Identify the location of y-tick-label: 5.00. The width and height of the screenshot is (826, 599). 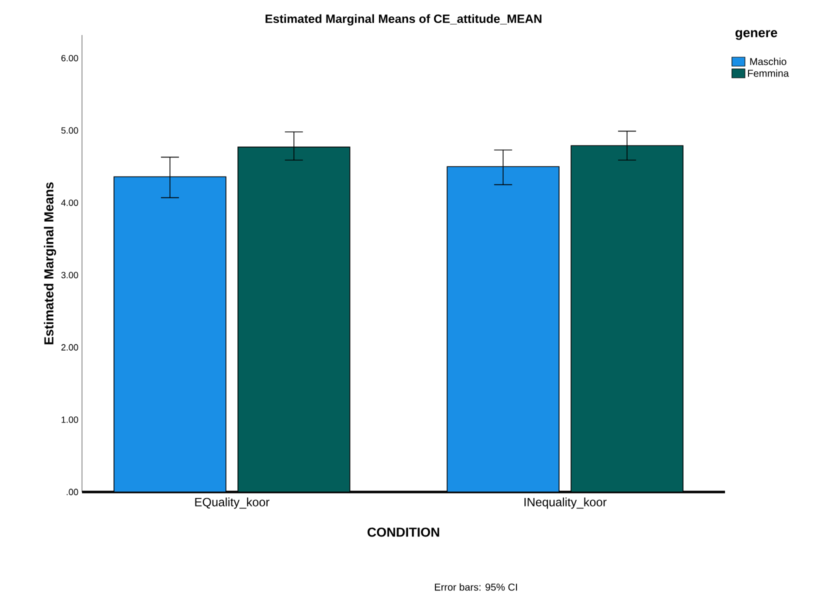
(69, 130).